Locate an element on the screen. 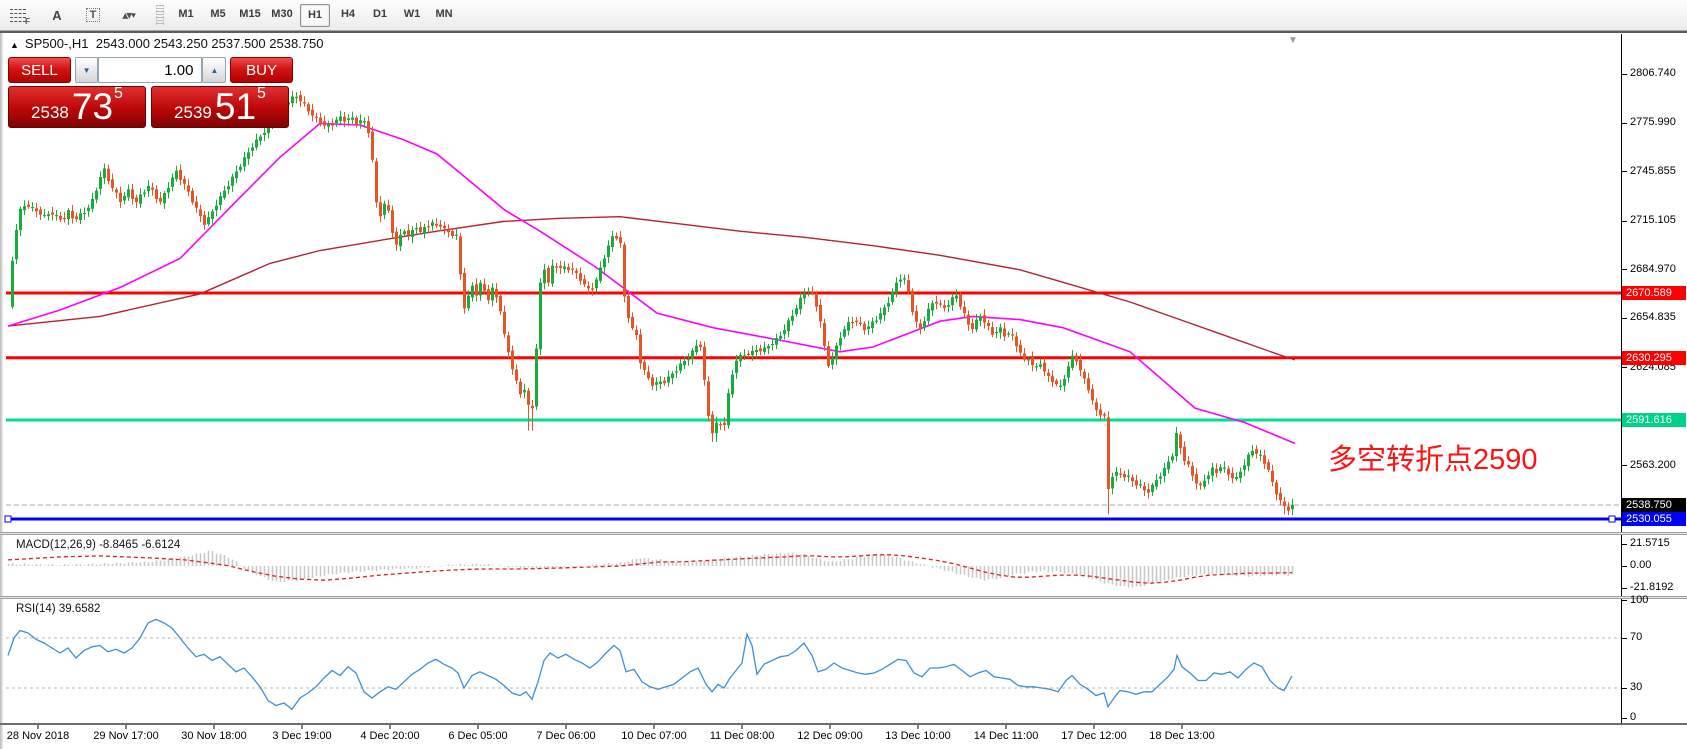 This screenshot has width=1687, height=749. timeframe-m5: M5 is located at coordinates (218, 14).